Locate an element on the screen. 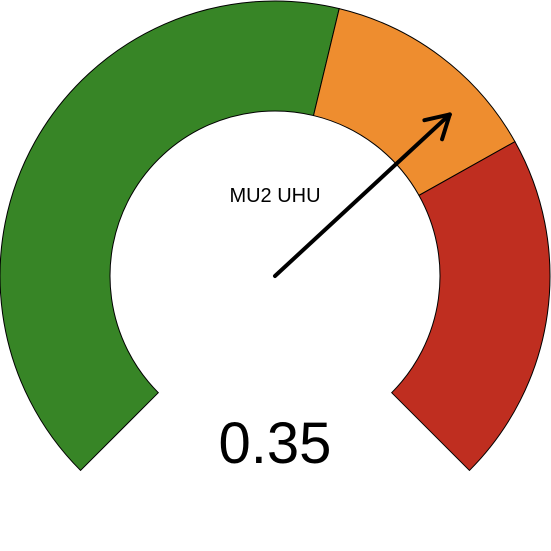  gauge-value: 0.35 is located at coordinates (275, 443).